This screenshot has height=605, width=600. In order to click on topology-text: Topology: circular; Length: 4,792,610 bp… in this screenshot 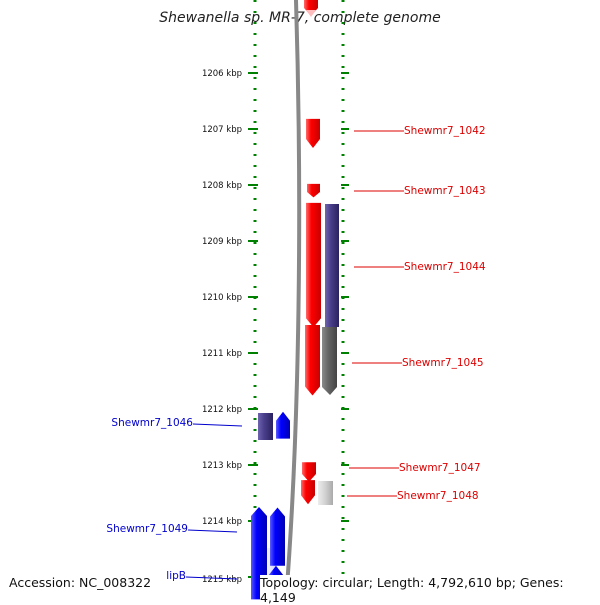, I will do `click(430, 590)`.